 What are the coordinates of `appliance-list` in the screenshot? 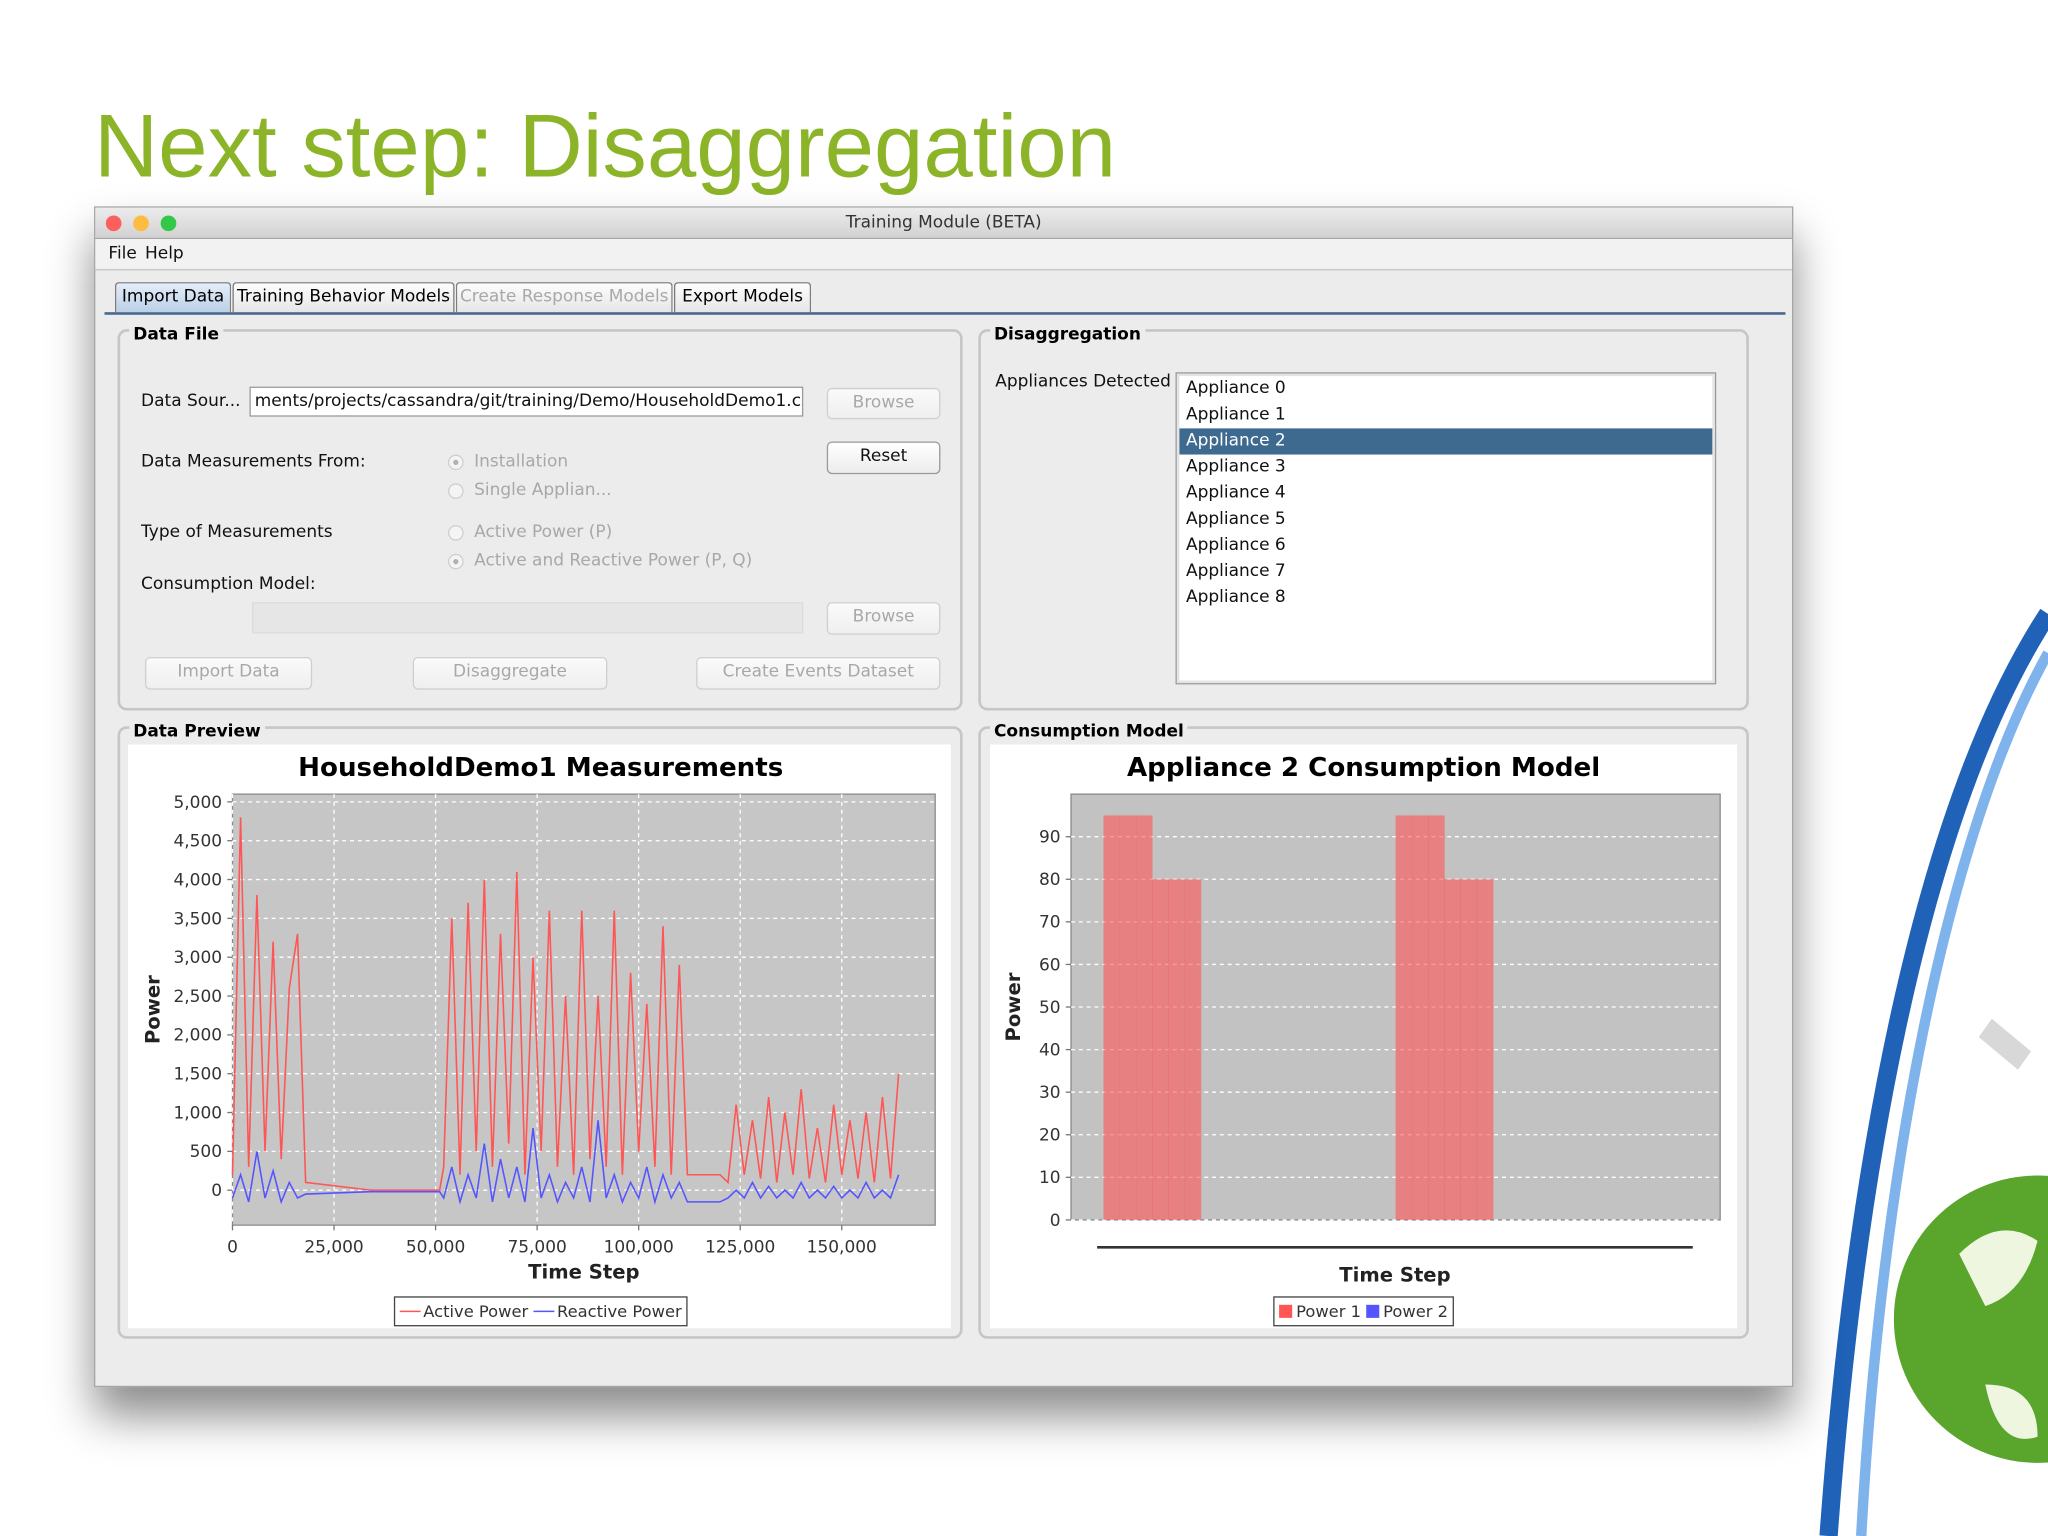 It's located at (1446, 528).